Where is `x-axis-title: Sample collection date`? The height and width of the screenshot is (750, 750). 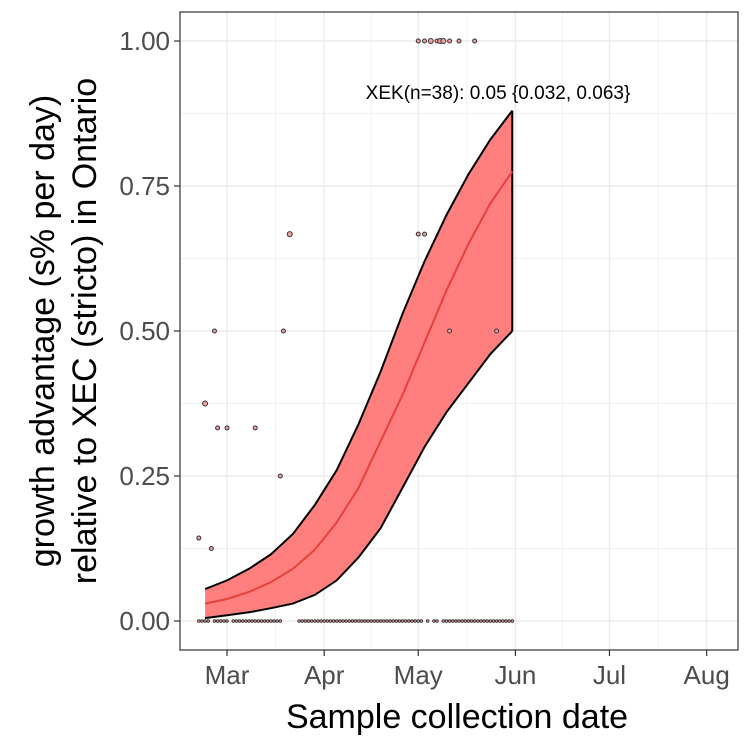
x-axis-title: Sample collection date is located at coordinates (457, 717).